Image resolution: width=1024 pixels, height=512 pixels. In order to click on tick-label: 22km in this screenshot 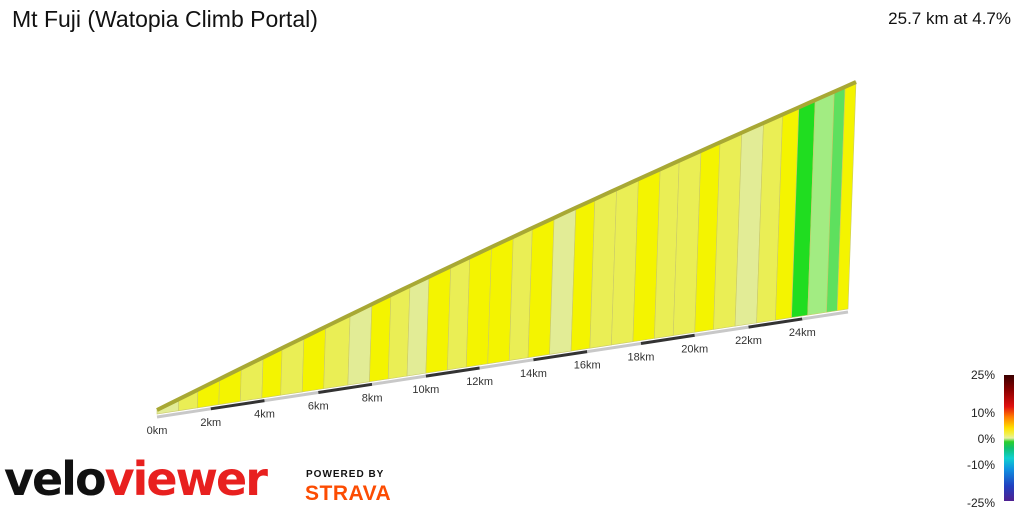, I will do `click(748, 341)`.